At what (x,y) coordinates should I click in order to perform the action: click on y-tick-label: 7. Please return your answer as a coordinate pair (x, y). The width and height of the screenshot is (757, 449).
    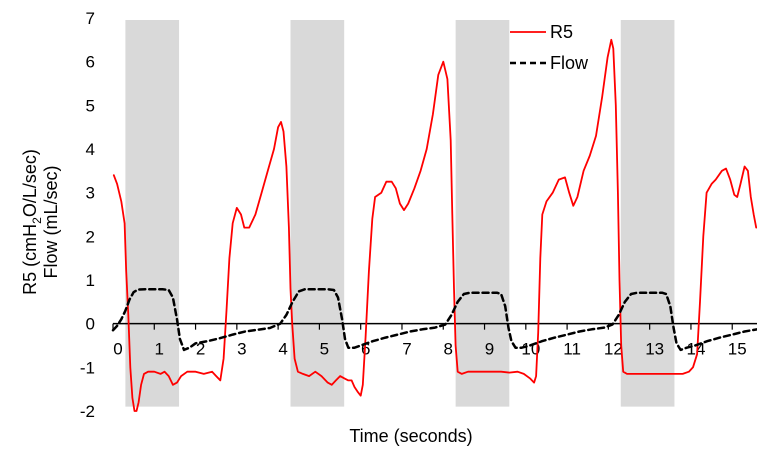
    Looking at the image, I should click on (90, 18).